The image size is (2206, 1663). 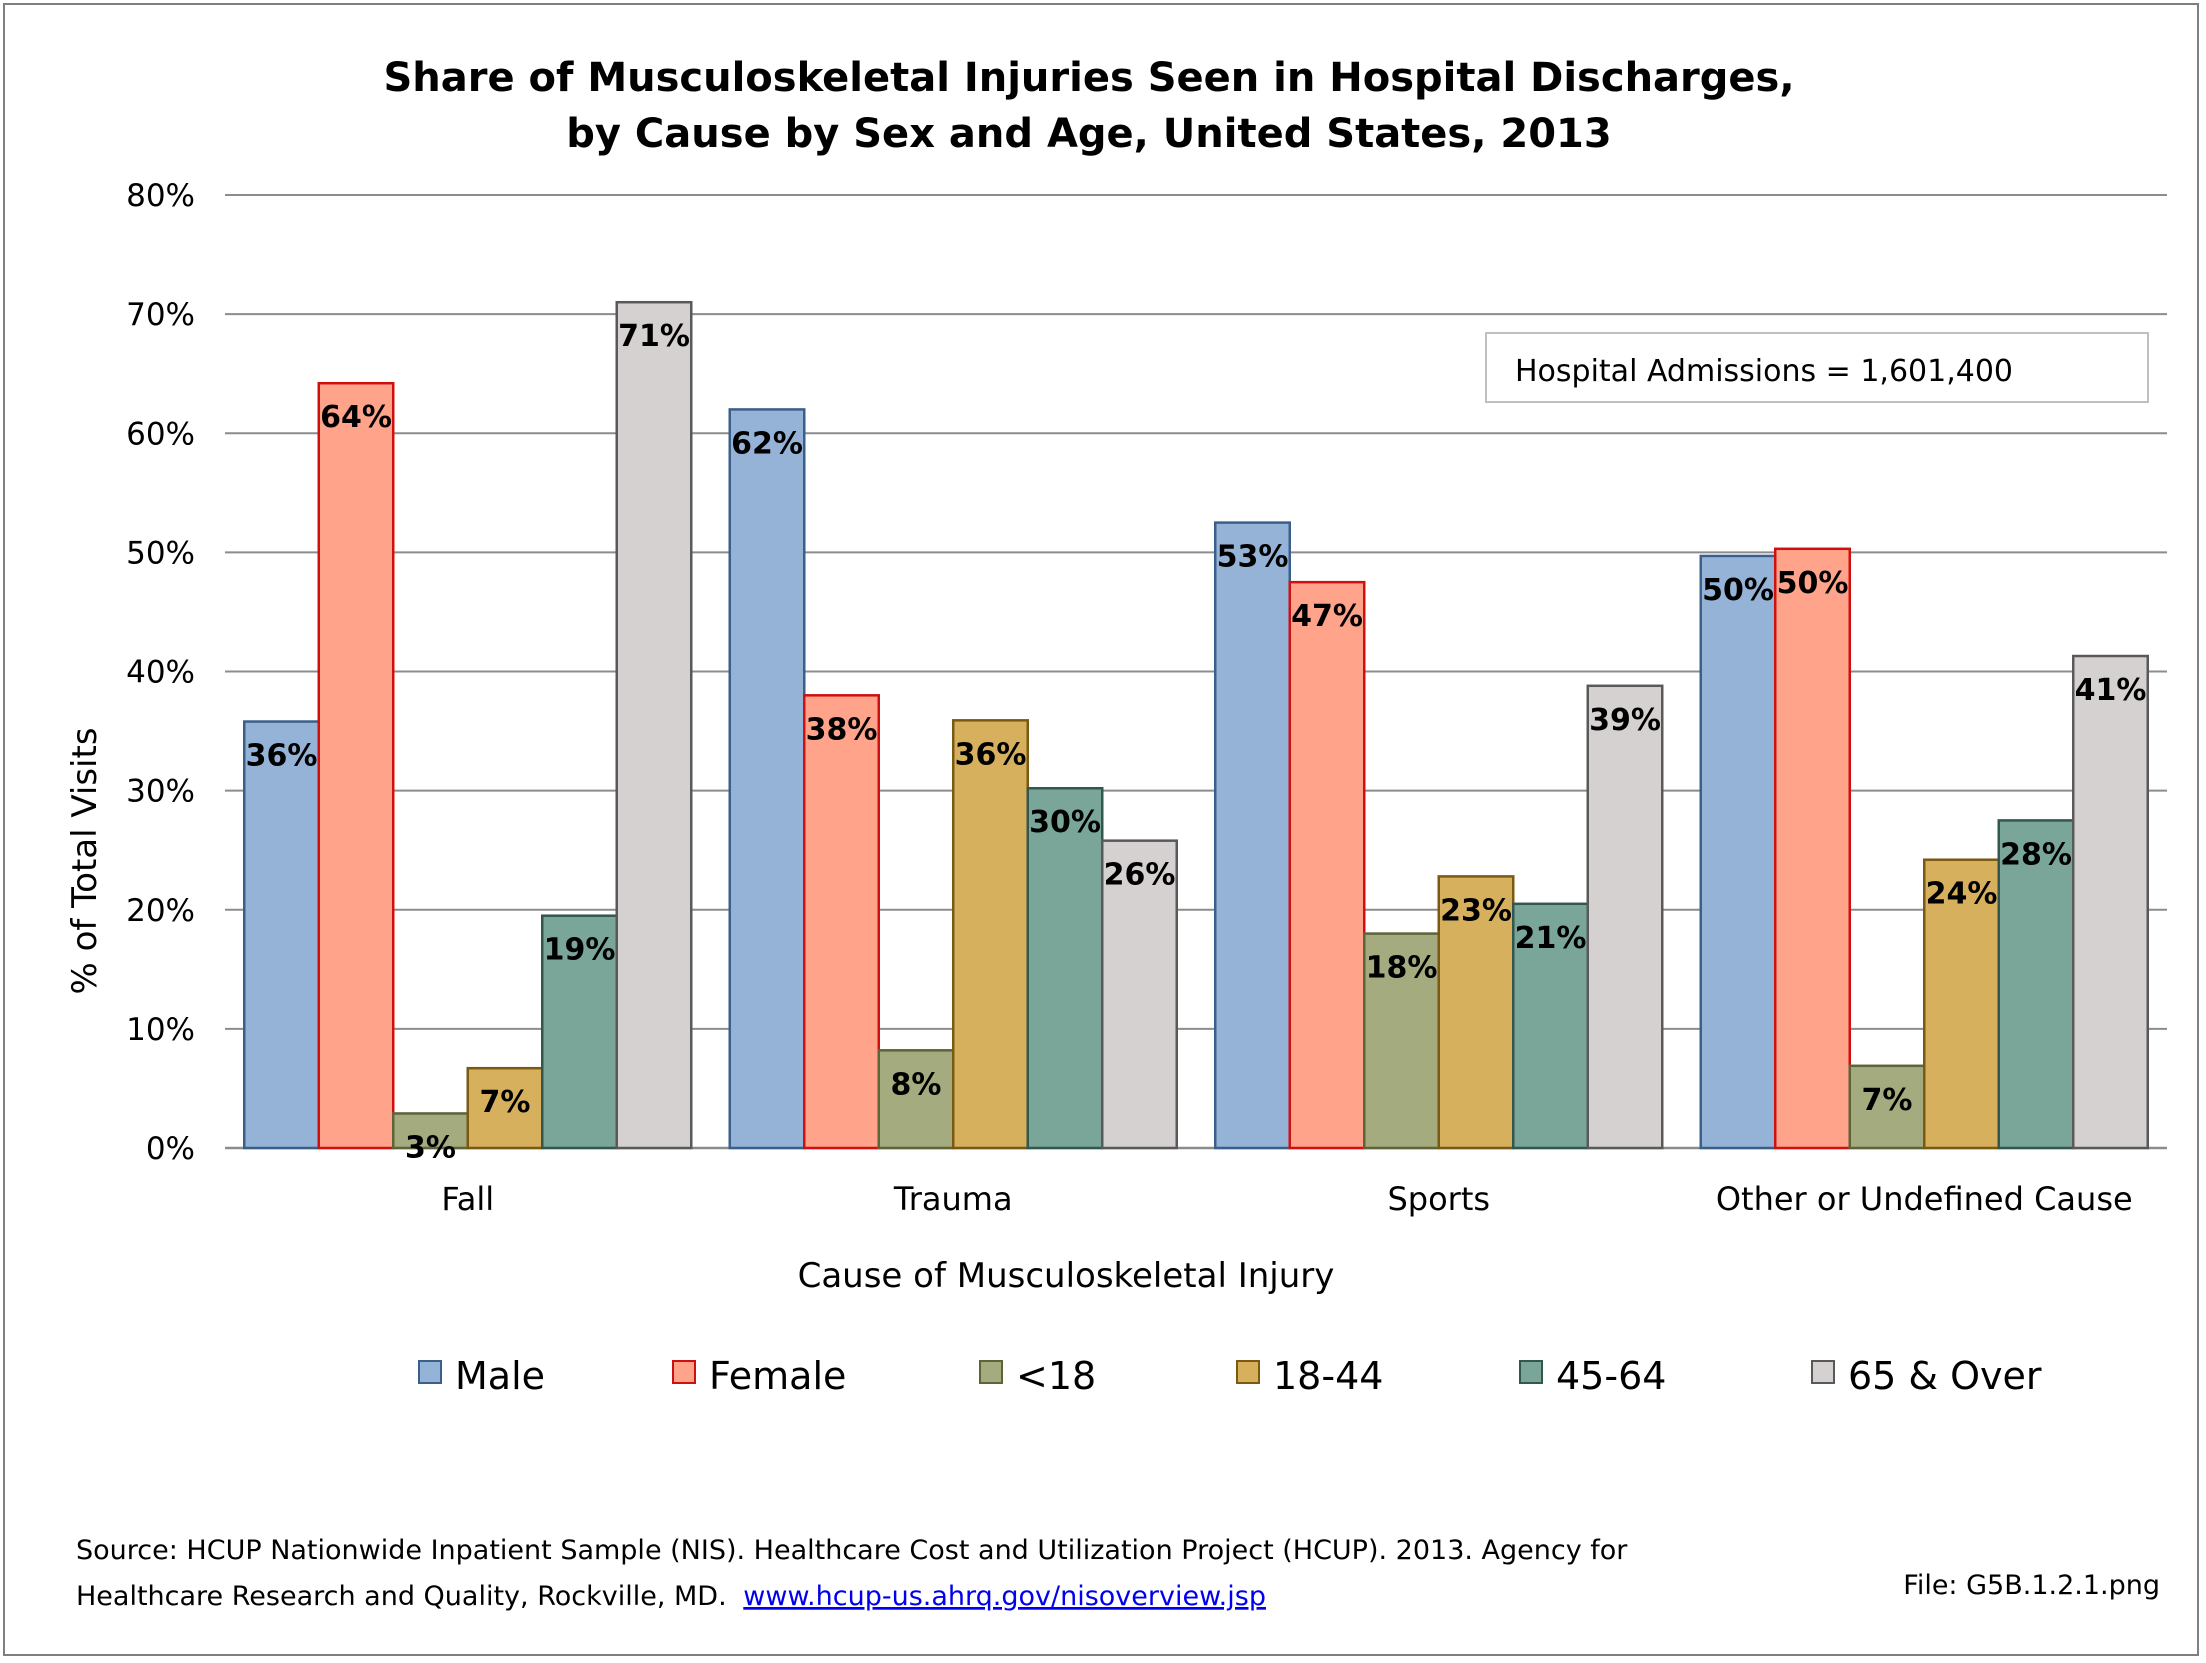 What do you see at coordinates (160, 792) in the screenshot?
I see `y-tick-label: 30%` at bounding box center [160, 792].